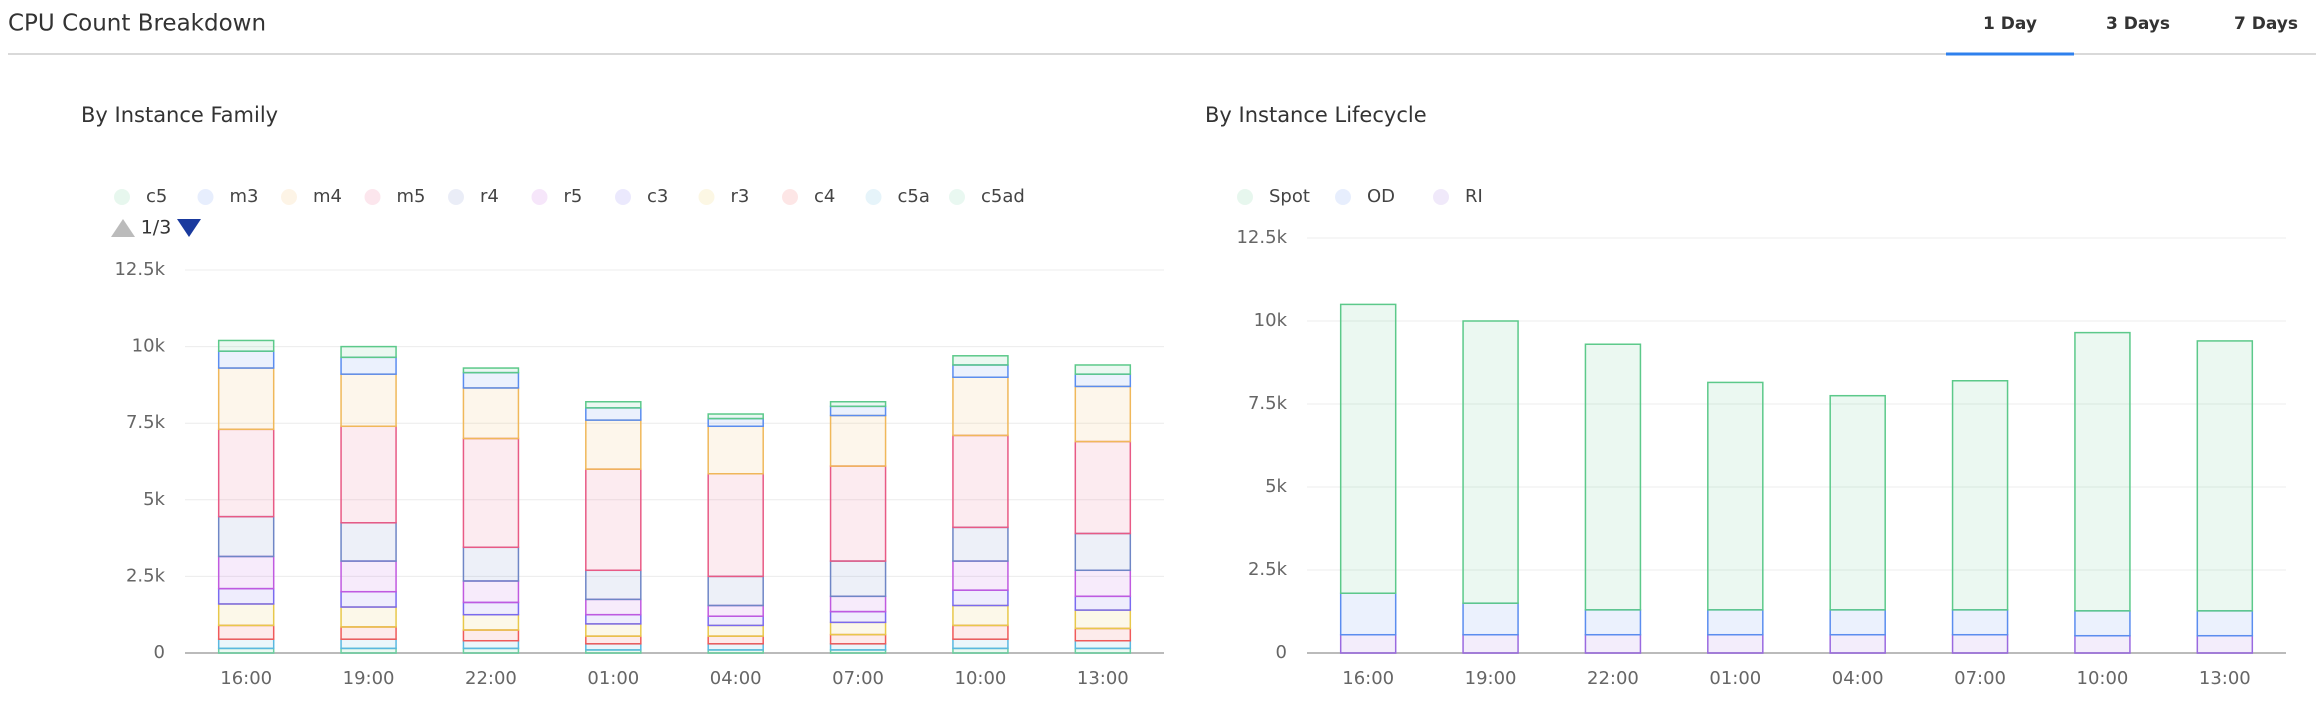 This screenshot has height=702, width=2316. What do you see at coordinates (2138, 24) in the screenshot?
I see `tab: 3 Days` at bounding box center [2138, 24].